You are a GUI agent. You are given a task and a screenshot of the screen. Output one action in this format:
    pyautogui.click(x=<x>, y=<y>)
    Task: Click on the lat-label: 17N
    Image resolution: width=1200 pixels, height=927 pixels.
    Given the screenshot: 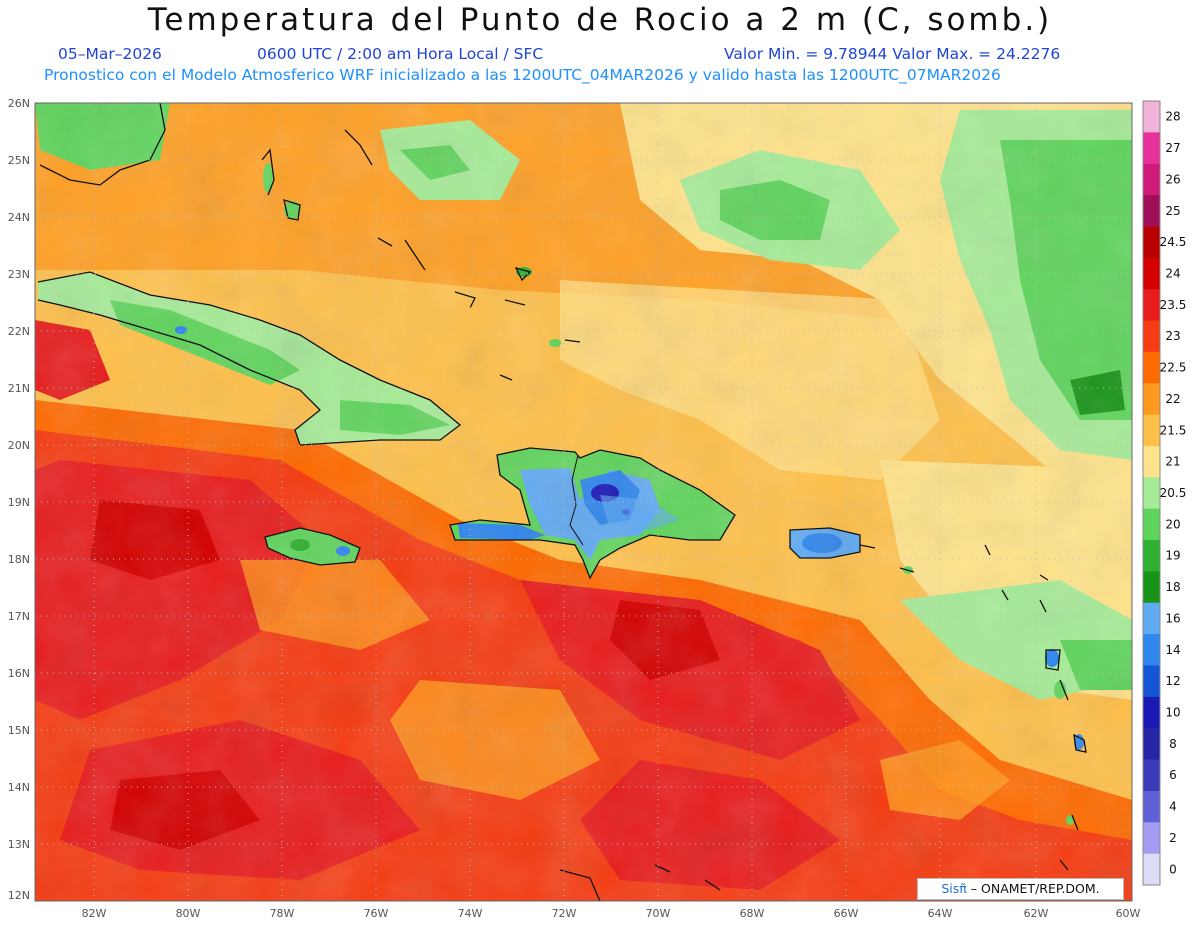 What is the action you would take?
    pyautogui.click(x=19, y=616)
    